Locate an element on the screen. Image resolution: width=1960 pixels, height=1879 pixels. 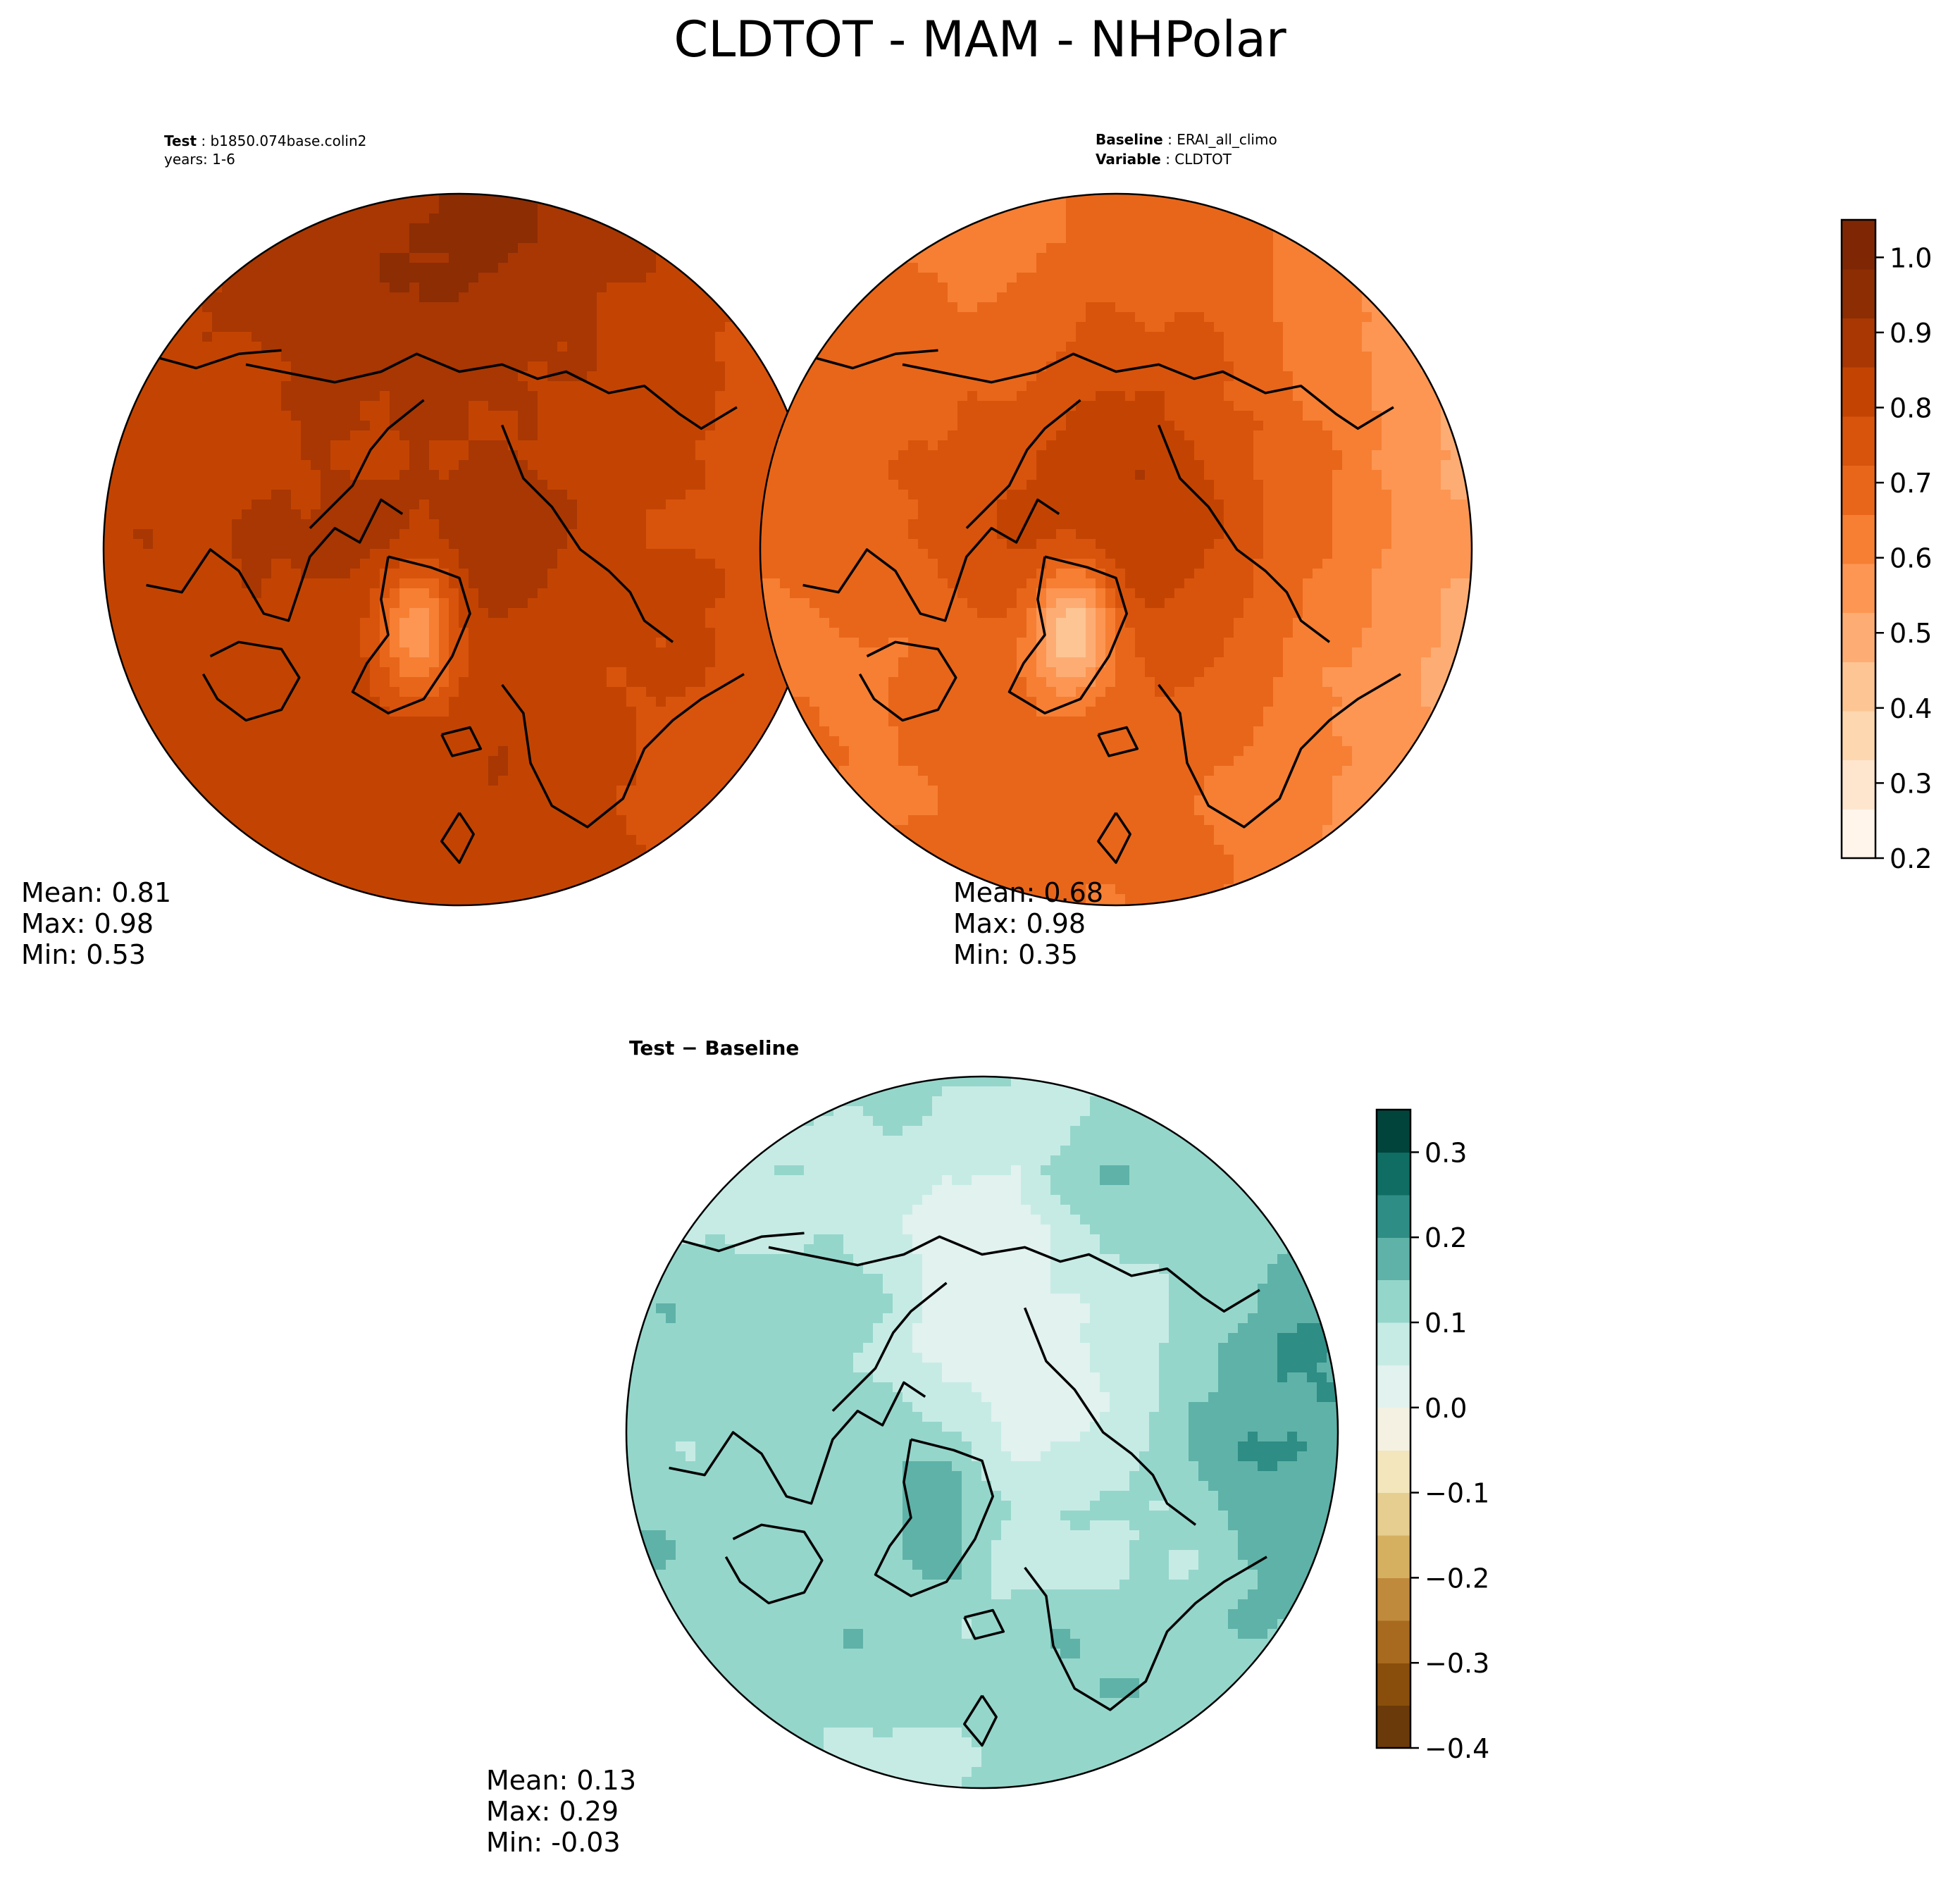
map-boundary-diff is located at coordinates (982, 1432).